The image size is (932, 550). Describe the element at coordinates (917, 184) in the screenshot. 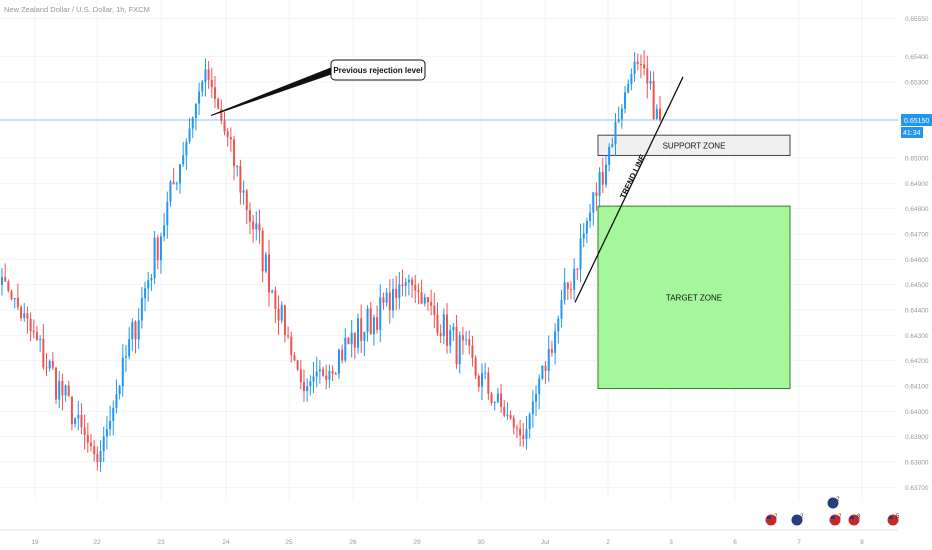

I see `y-tick-label: 0.64900` at that location.